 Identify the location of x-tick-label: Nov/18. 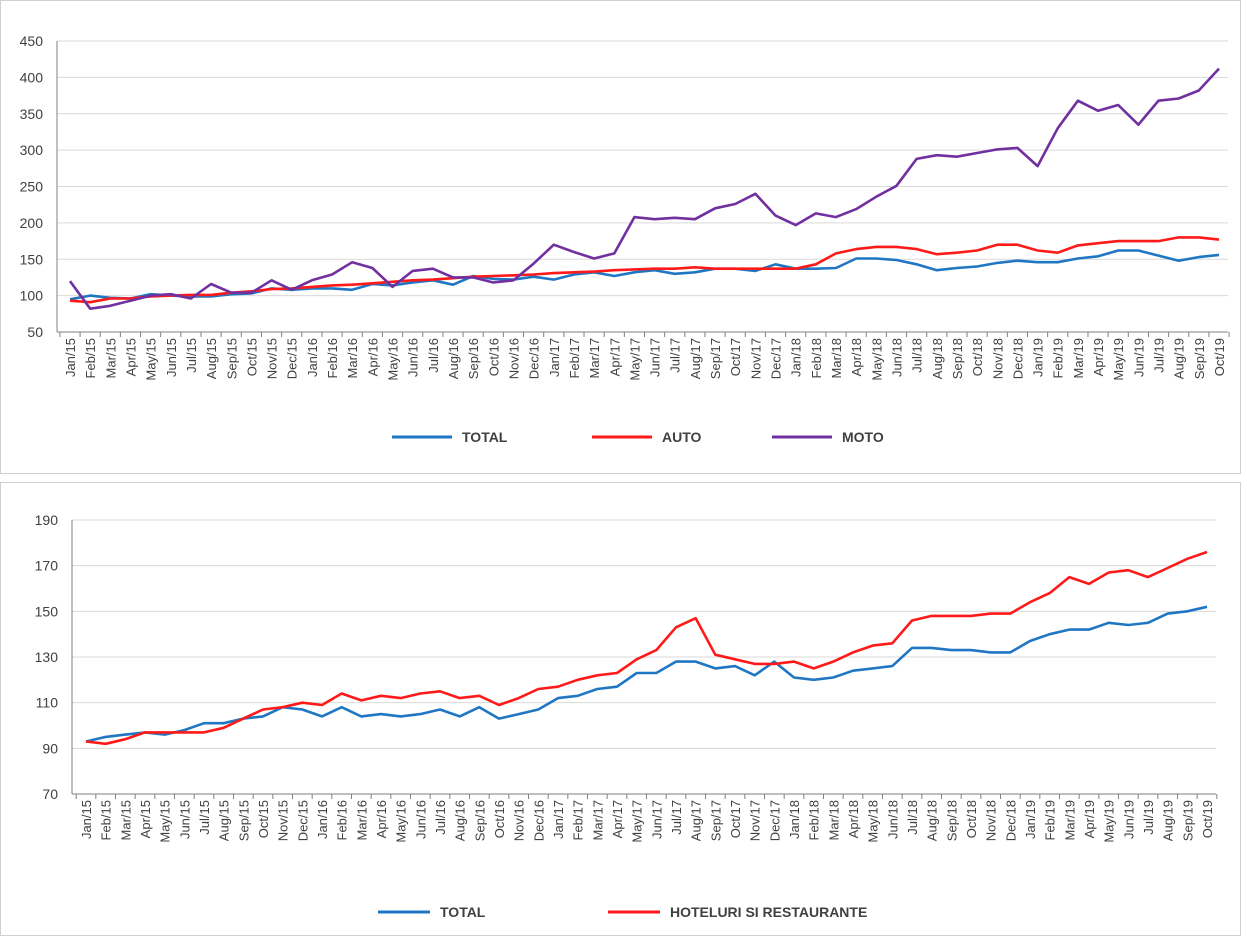
(997, 358).